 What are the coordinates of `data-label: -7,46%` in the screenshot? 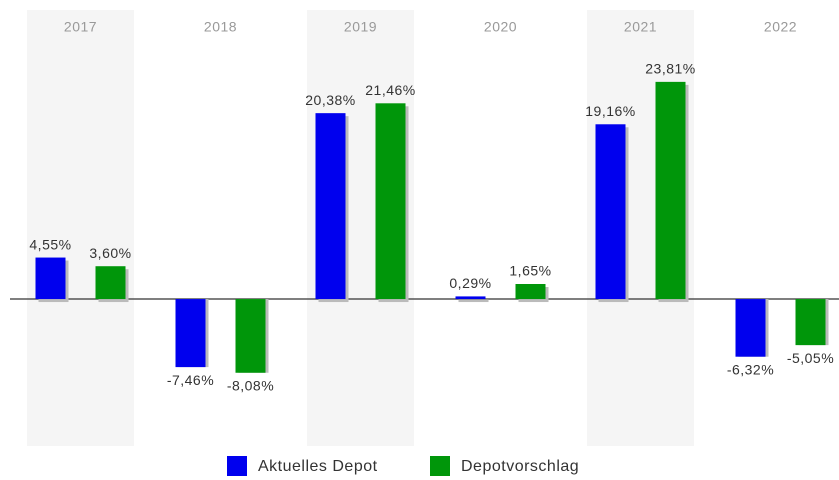 It's located at (190, 380).